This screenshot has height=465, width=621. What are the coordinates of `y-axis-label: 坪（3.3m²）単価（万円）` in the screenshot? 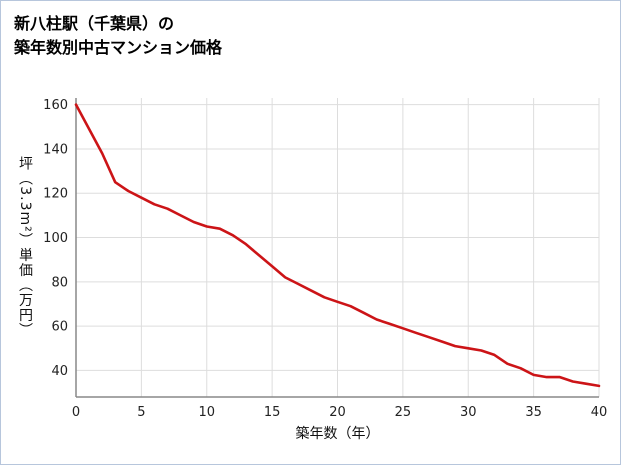 It's located at (25, 247).